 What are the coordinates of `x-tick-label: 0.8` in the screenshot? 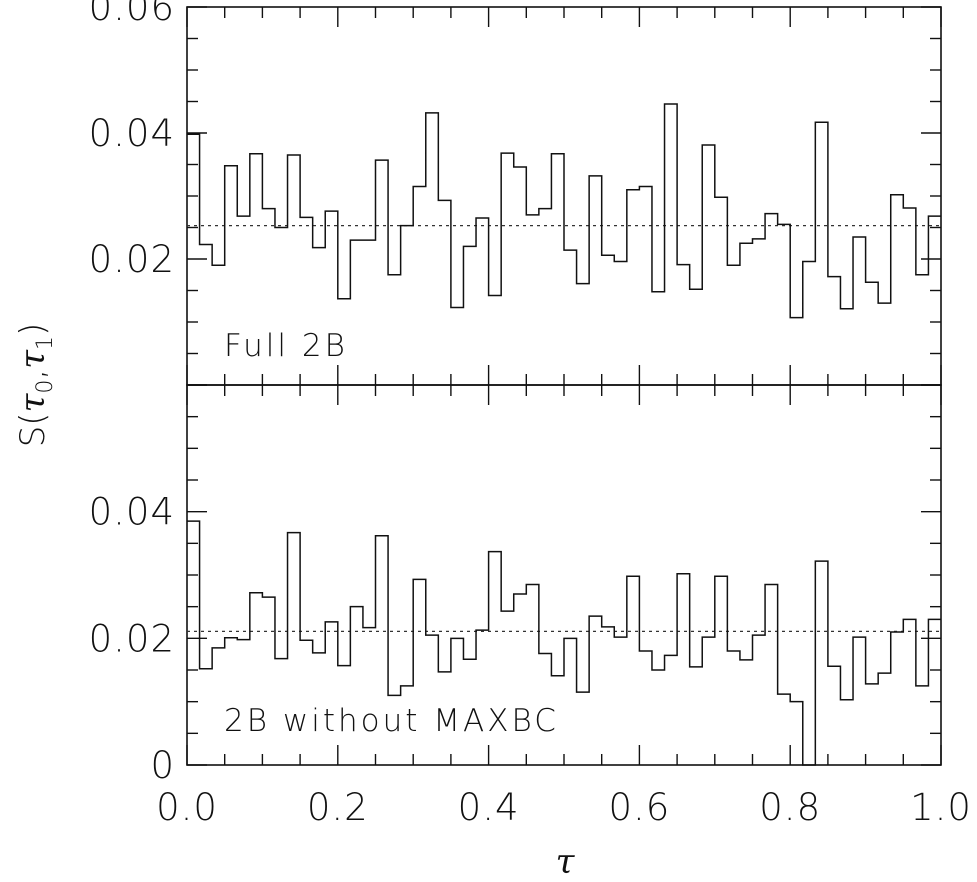 It's located at (790, 807).